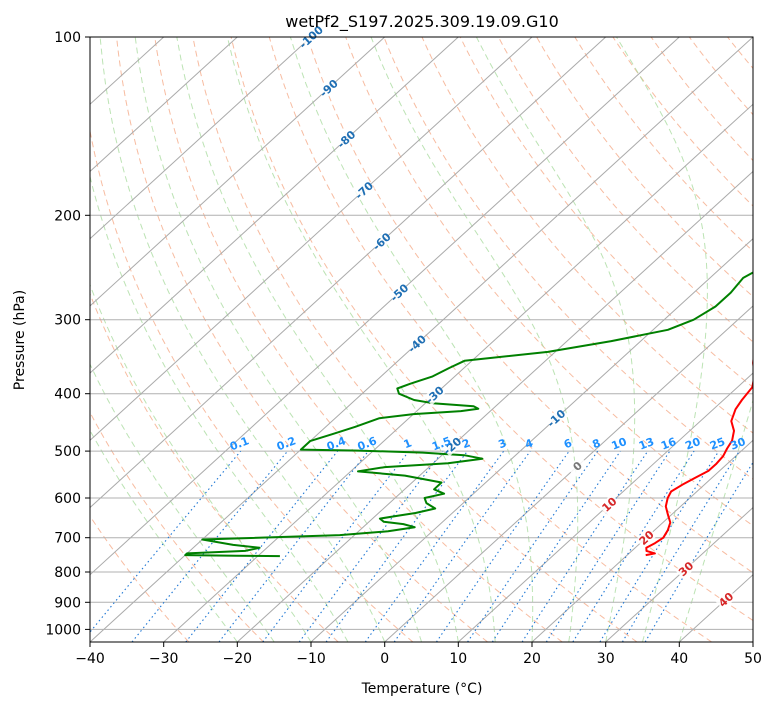  Describe the element at coordinates (20, 340) in the screenshot. I see `y-axis-label: Pressure (hPa)` at that location.